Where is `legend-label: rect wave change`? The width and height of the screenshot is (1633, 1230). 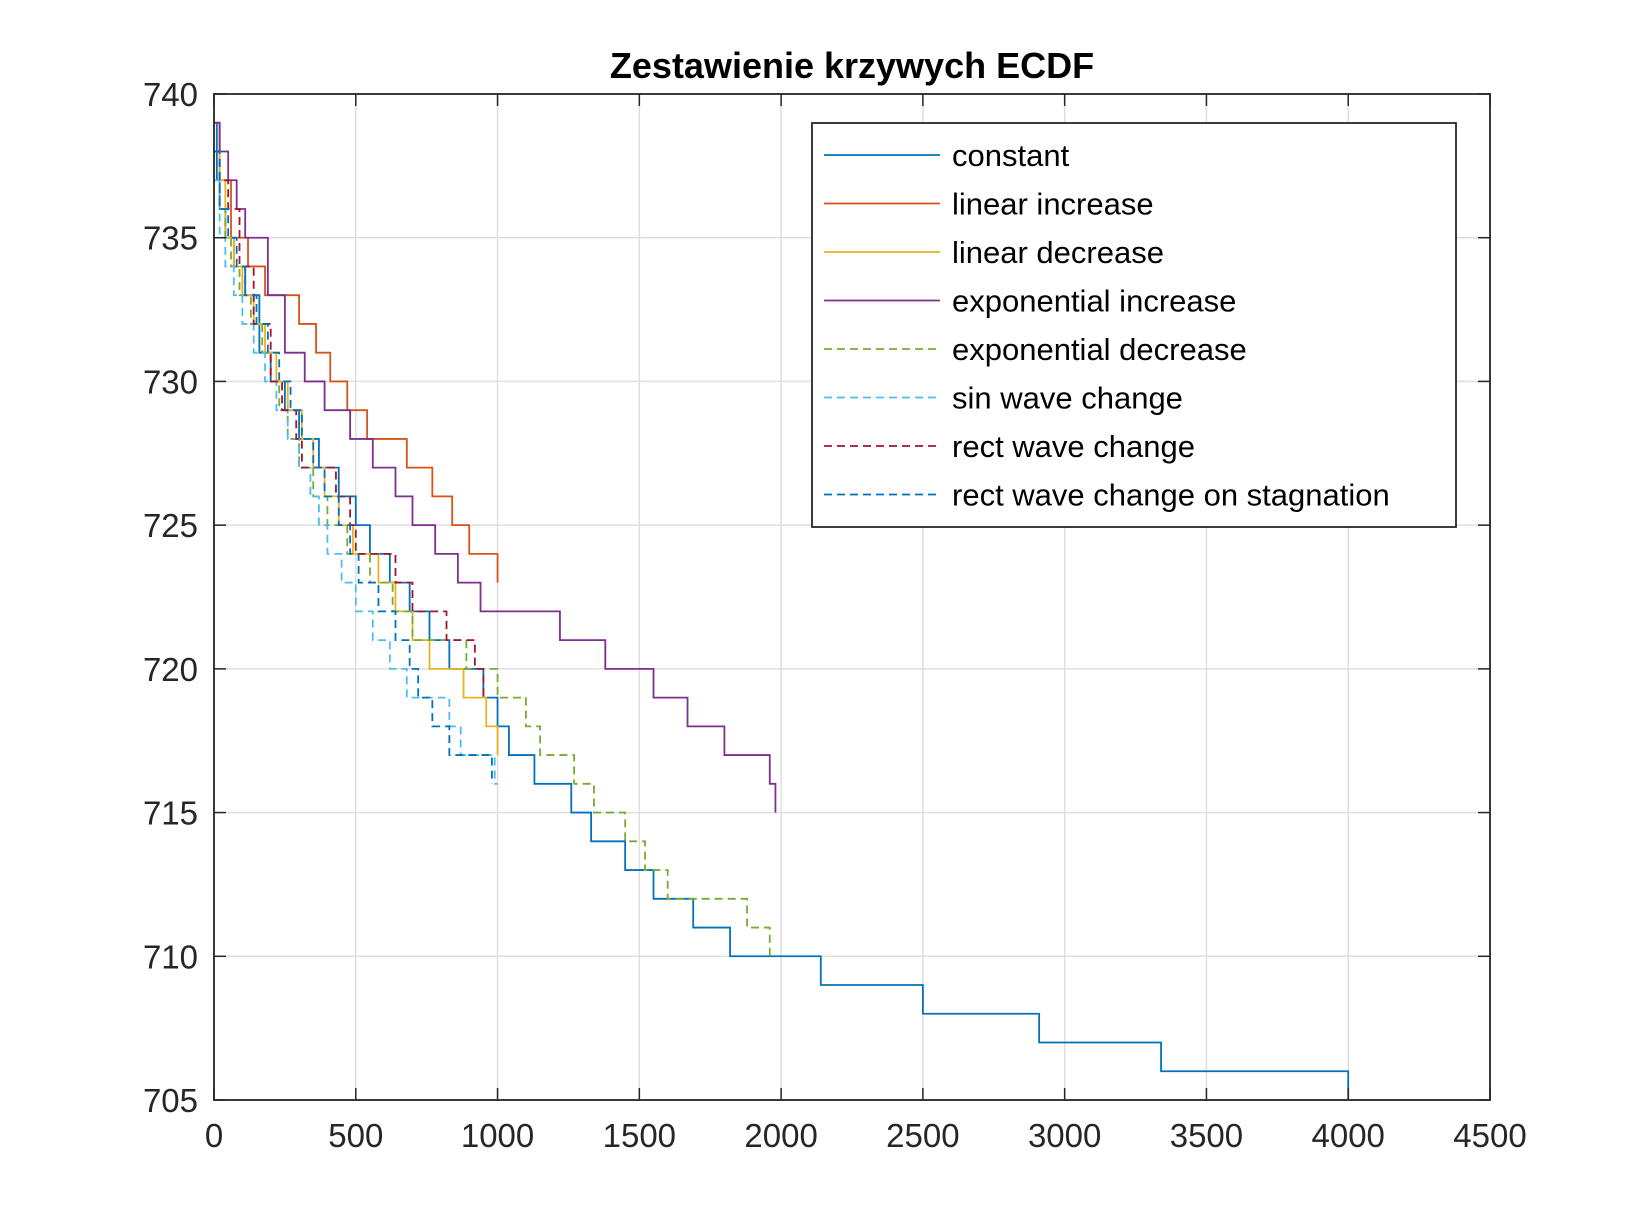
legend-label: rect wave change is located at coordinates (1073, 446).